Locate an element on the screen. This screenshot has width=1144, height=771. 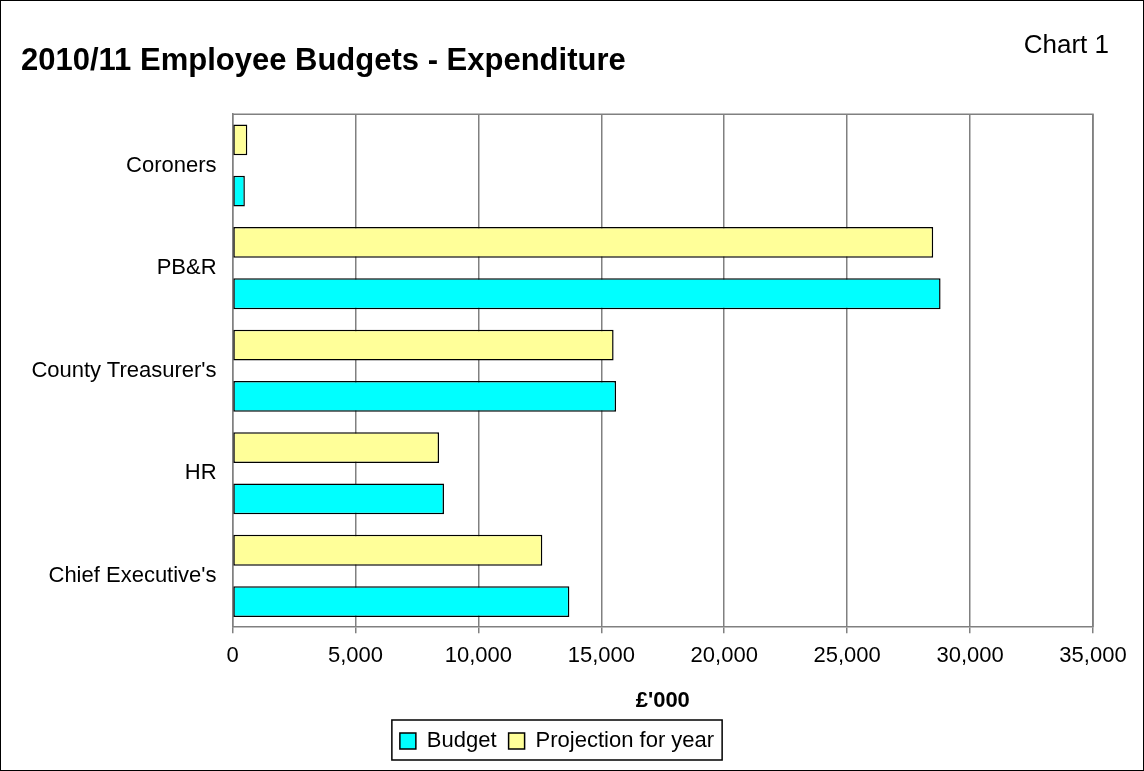
y-tick-label: Chief Executive's is located at coordinates (132, 574).